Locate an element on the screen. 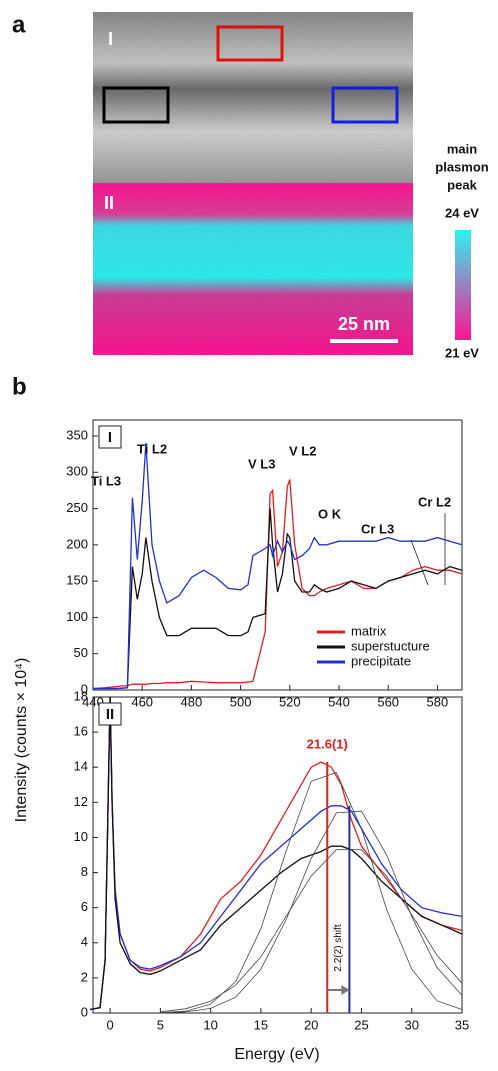 Image resolution: width=498 pixels, height=1071 pixels. annotation: V L3 is located at coordinates (261, 463).